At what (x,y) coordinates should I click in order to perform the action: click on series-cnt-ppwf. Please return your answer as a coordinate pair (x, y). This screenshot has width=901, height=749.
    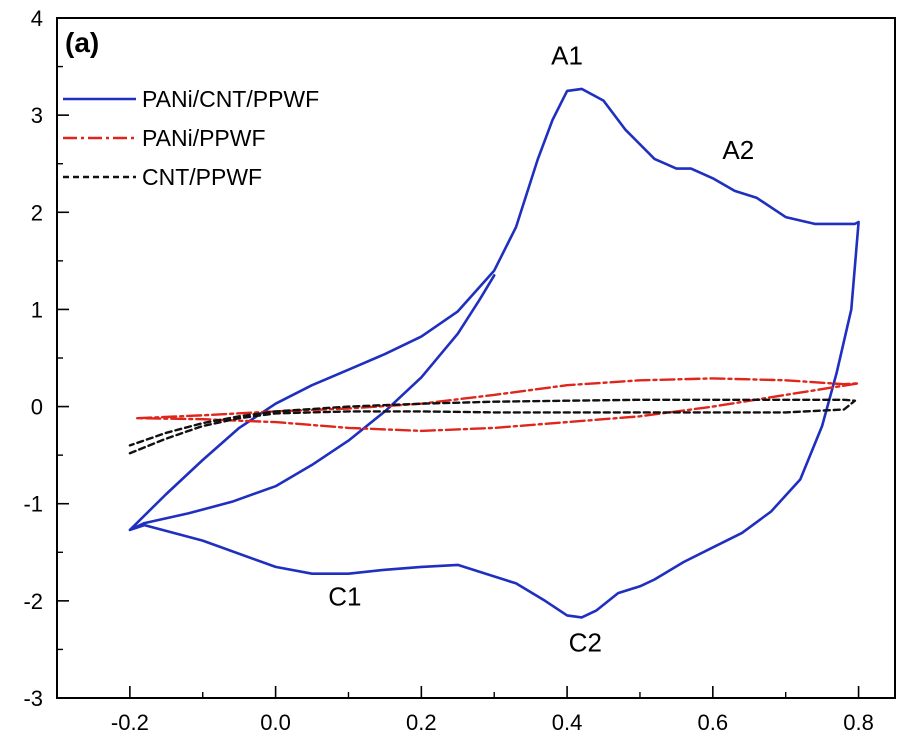
    Looking at the image, I should click on (492, 426).